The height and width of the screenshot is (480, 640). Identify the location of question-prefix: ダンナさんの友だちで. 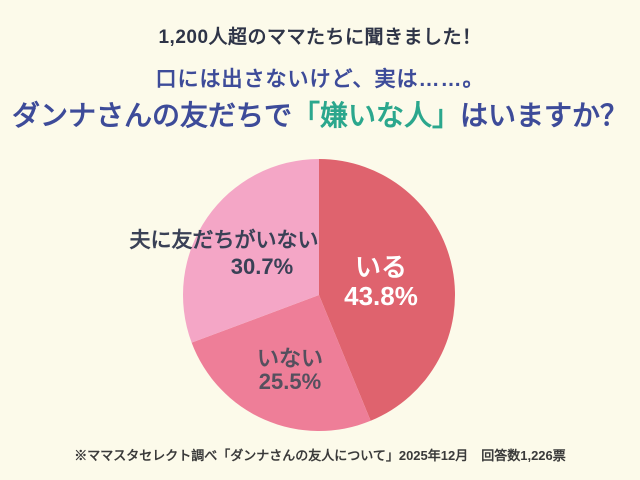
(151, 115).